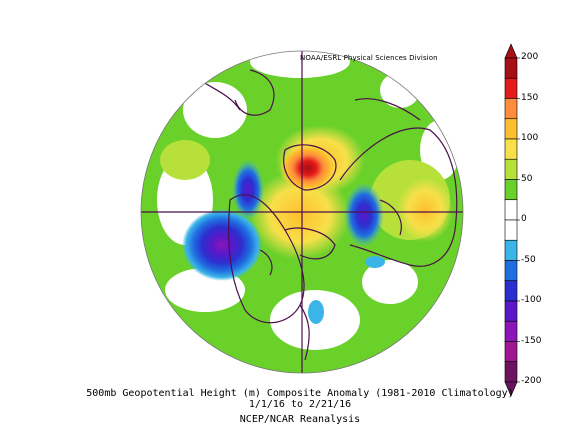  What do you see at coordinates (530, 97) in the screenshot?
I see `colorbar-tick-label: 150` at bounding box center [530, 97].